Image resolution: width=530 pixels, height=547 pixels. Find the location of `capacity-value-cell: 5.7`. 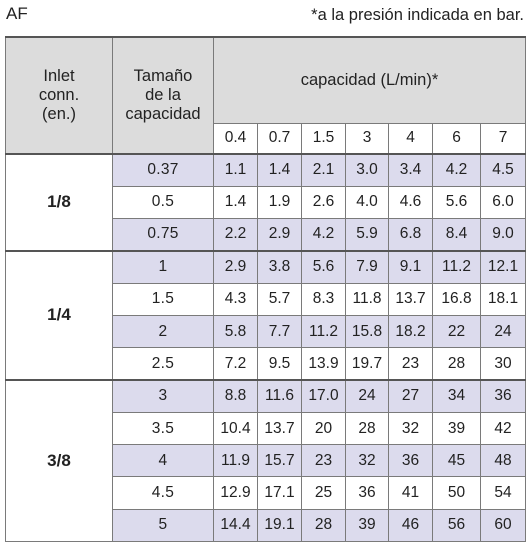

capacity-value-cell: 5.7 is located at coordinates (279, 299).